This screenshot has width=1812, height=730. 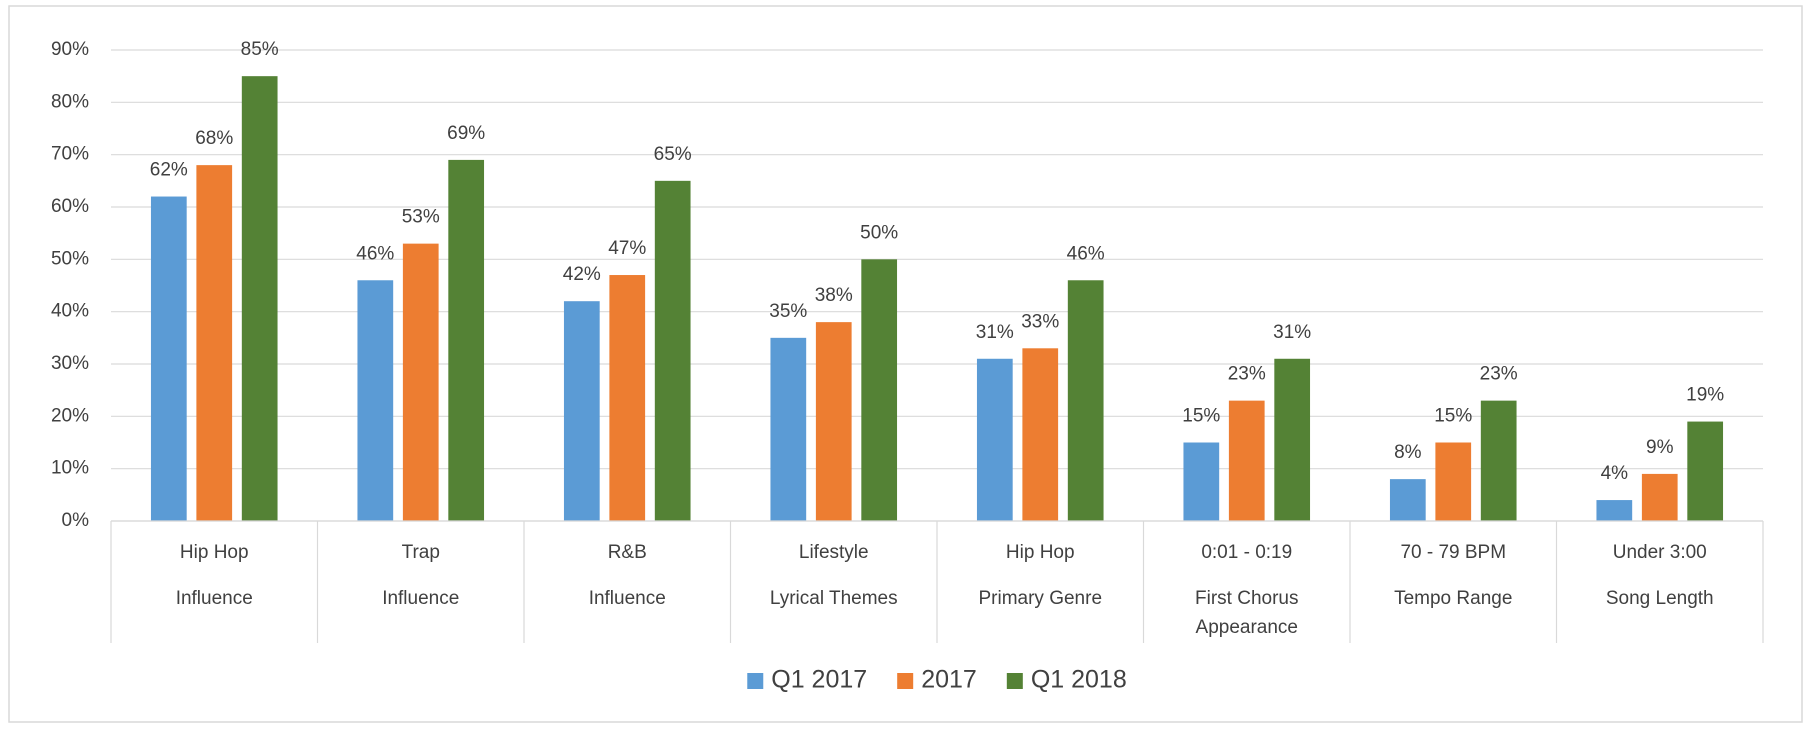 I want to click on y-tick-label: 10%, so click(x=70, y=468).